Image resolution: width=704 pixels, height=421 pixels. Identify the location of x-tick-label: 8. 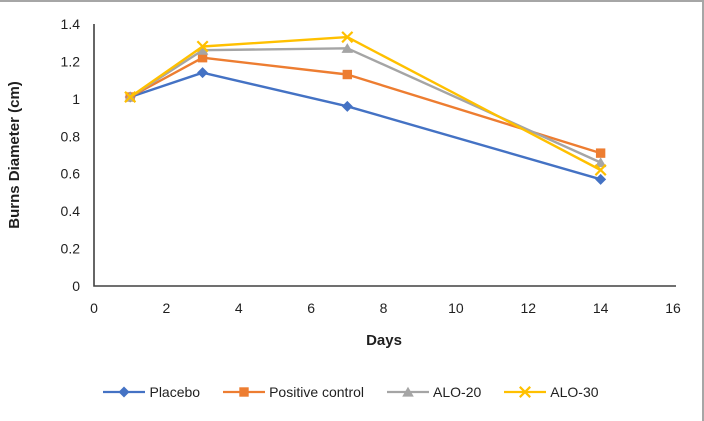
(384, 308).